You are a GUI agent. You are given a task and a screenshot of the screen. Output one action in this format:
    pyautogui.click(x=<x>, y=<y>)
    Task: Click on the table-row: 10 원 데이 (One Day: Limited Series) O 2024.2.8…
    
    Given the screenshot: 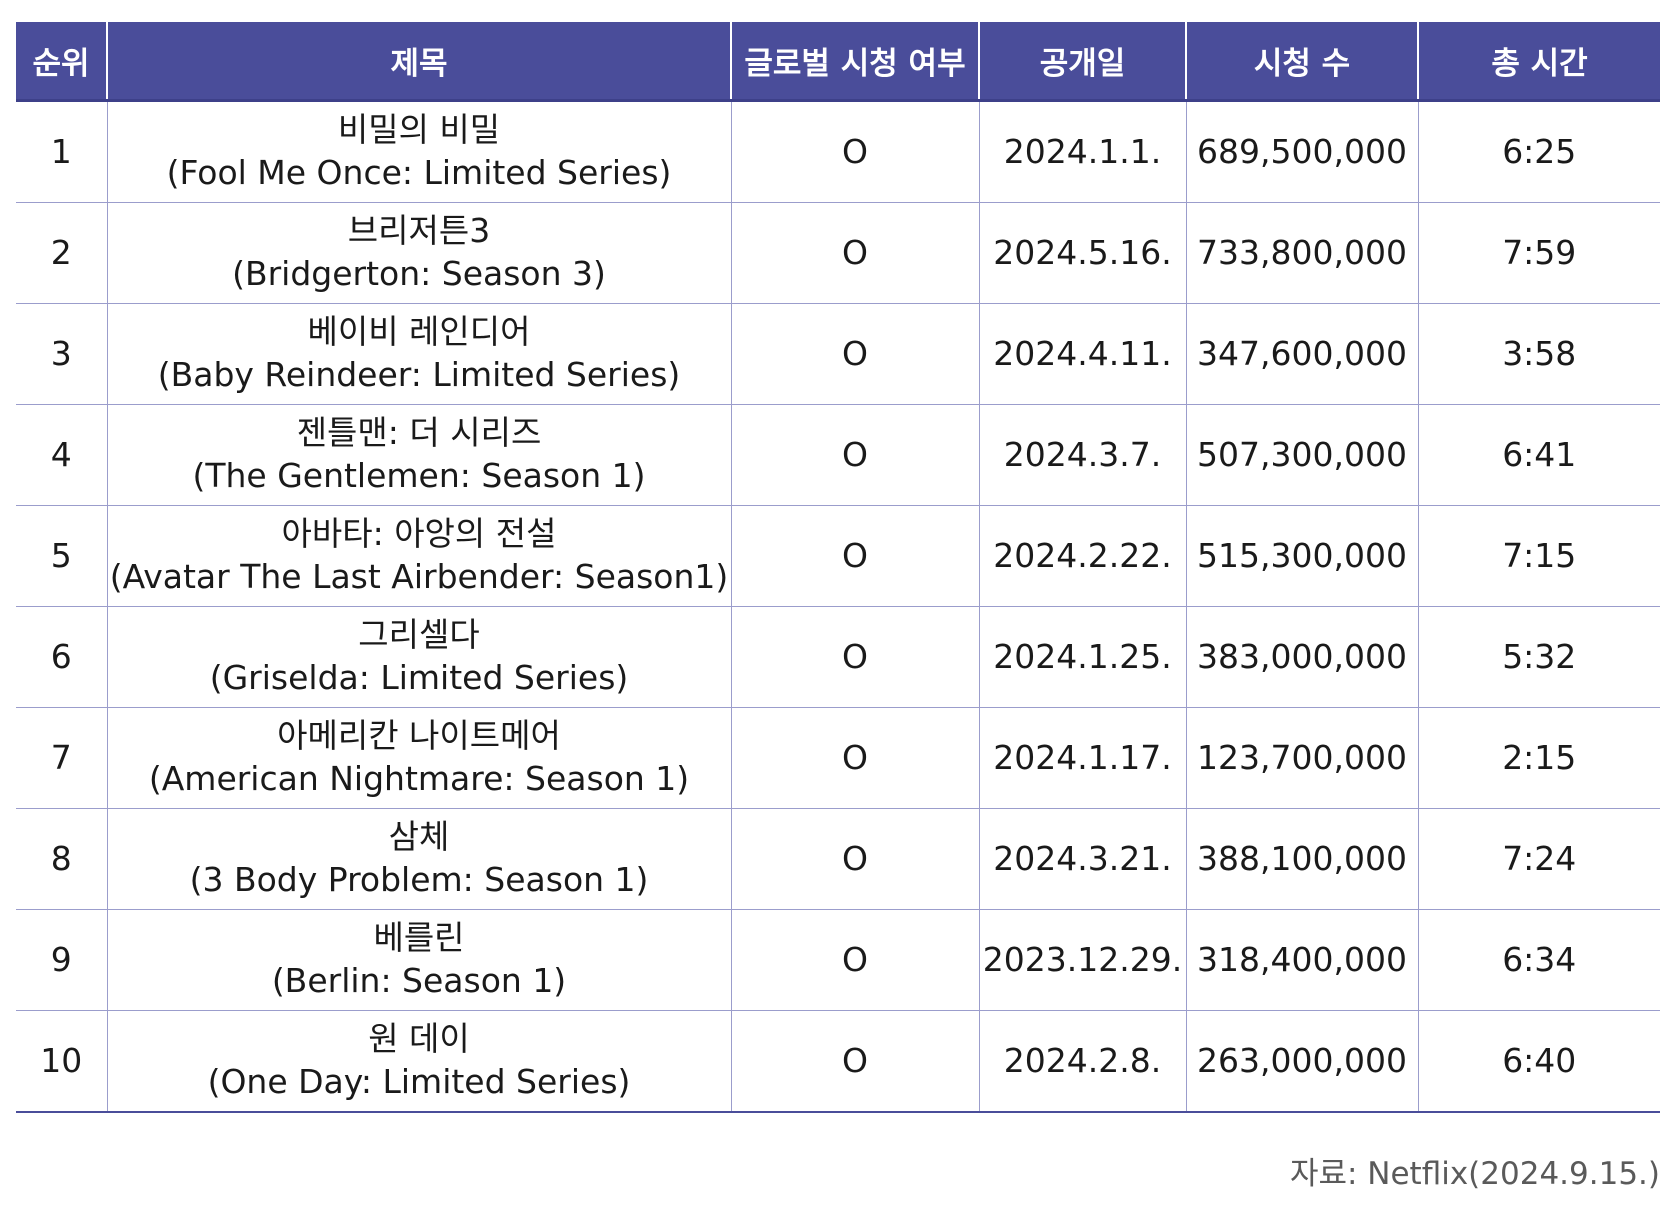 What is the action you would take?
    pyautogui.click(x=838, y=1061)
    